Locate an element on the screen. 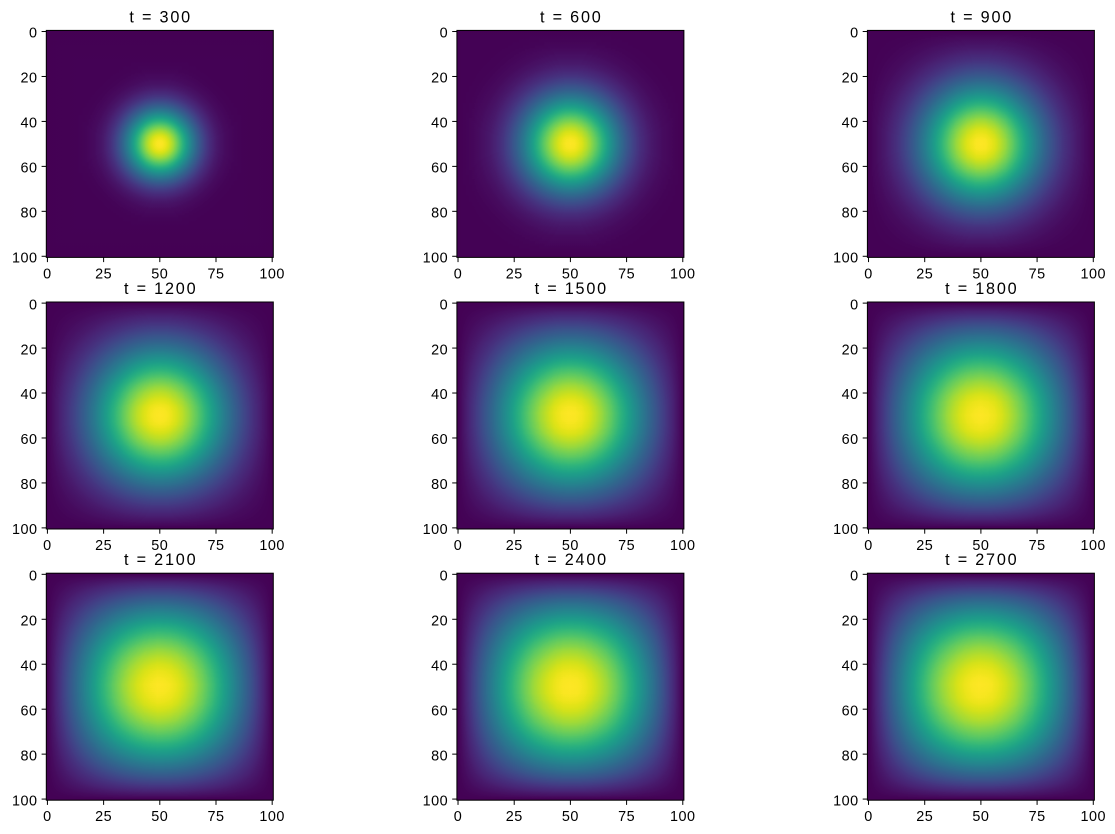 Image resolution: width=1115 pixels, height=834 pixels. svg-text: t = 300 is located at coordinates (160, 17).